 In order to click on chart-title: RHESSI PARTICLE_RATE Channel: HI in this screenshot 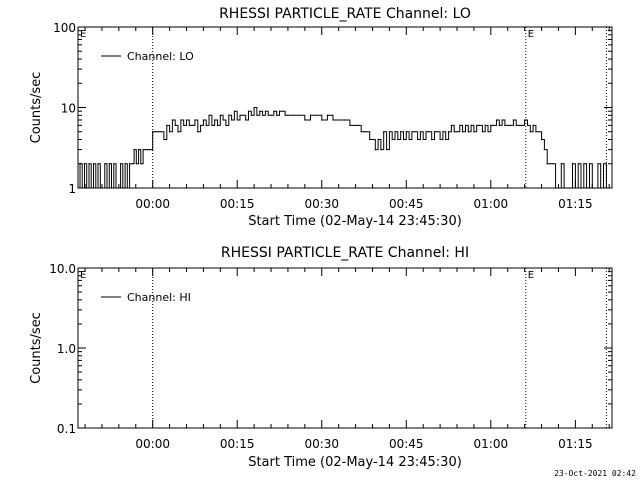, I will do `click(345, 253)`.